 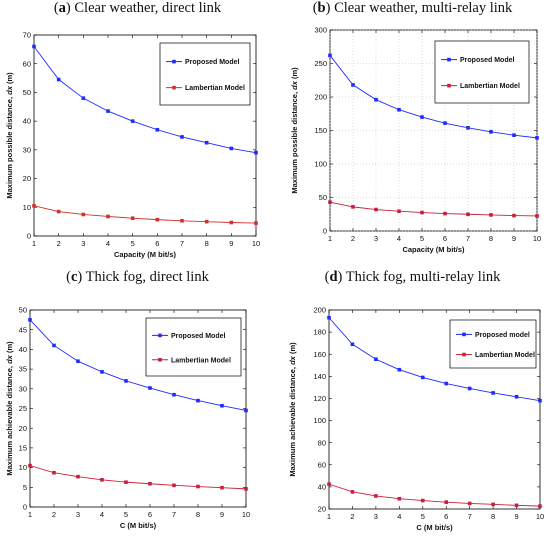 What do you see at coordinates (27, 35) in the screenshot?
I see `y-tick-label: 70` at bounding box center [27, 35].